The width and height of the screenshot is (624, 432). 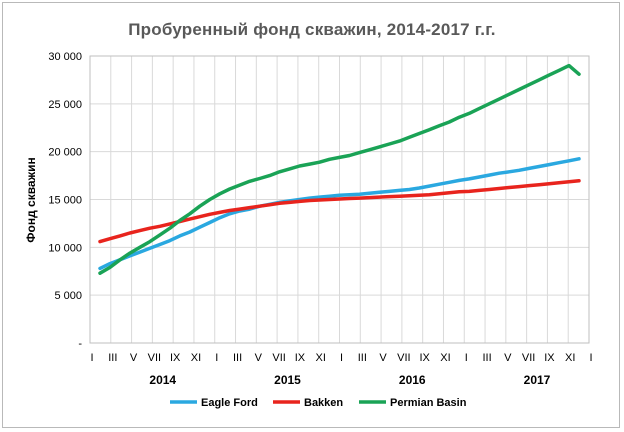 What do you see at coordinates (412, 380) in the screenshot?
I see `year-label: 2016` at bounding box center [412, 380].